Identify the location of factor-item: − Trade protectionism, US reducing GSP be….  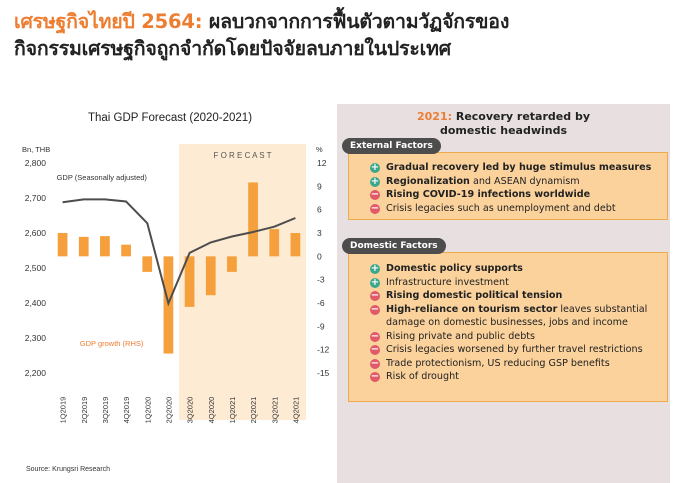
(516, 364).